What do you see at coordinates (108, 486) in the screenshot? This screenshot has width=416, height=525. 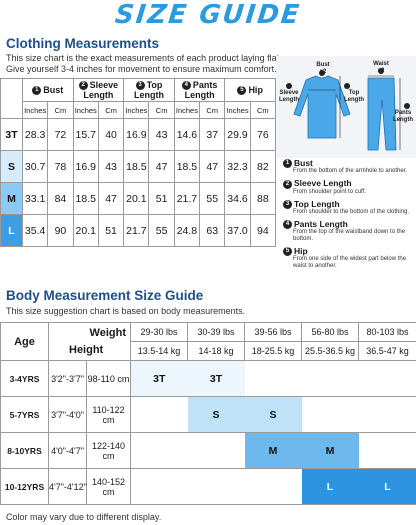 I see `height-cm-cell: 140-152 cm` at bounding box center [108, 486].